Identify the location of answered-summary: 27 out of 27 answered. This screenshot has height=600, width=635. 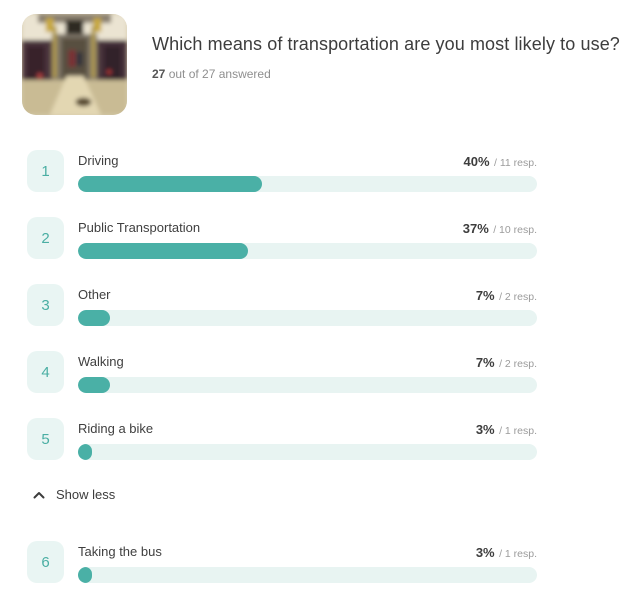
(211, 74).